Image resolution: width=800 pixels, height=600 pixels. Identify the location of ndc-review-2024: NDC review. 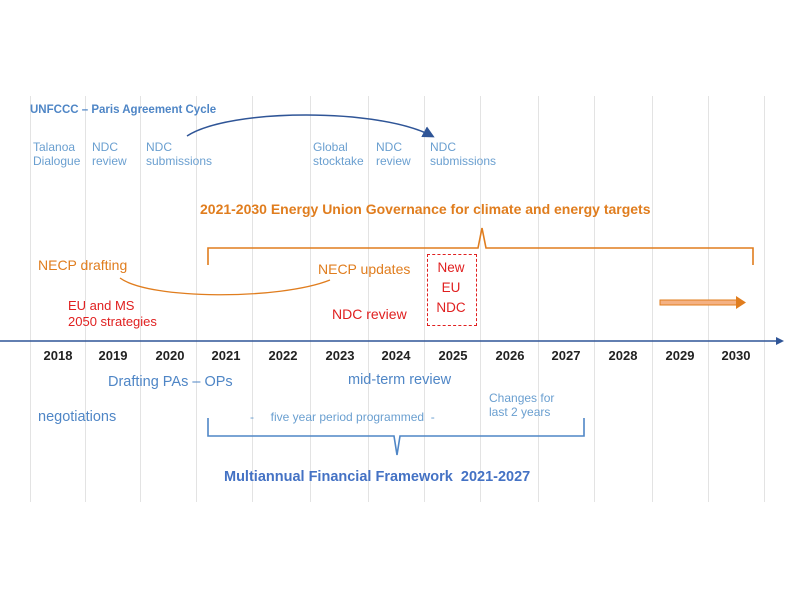
(393, 154).